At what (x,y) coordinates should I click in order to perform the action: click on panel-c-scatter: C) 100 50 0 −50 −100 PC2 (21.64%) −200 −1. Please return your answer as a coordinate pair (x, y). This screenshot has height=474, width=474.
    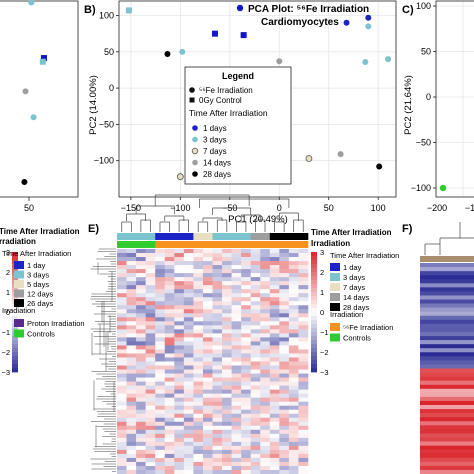
    Looking at the image, I should click on (438, 106).